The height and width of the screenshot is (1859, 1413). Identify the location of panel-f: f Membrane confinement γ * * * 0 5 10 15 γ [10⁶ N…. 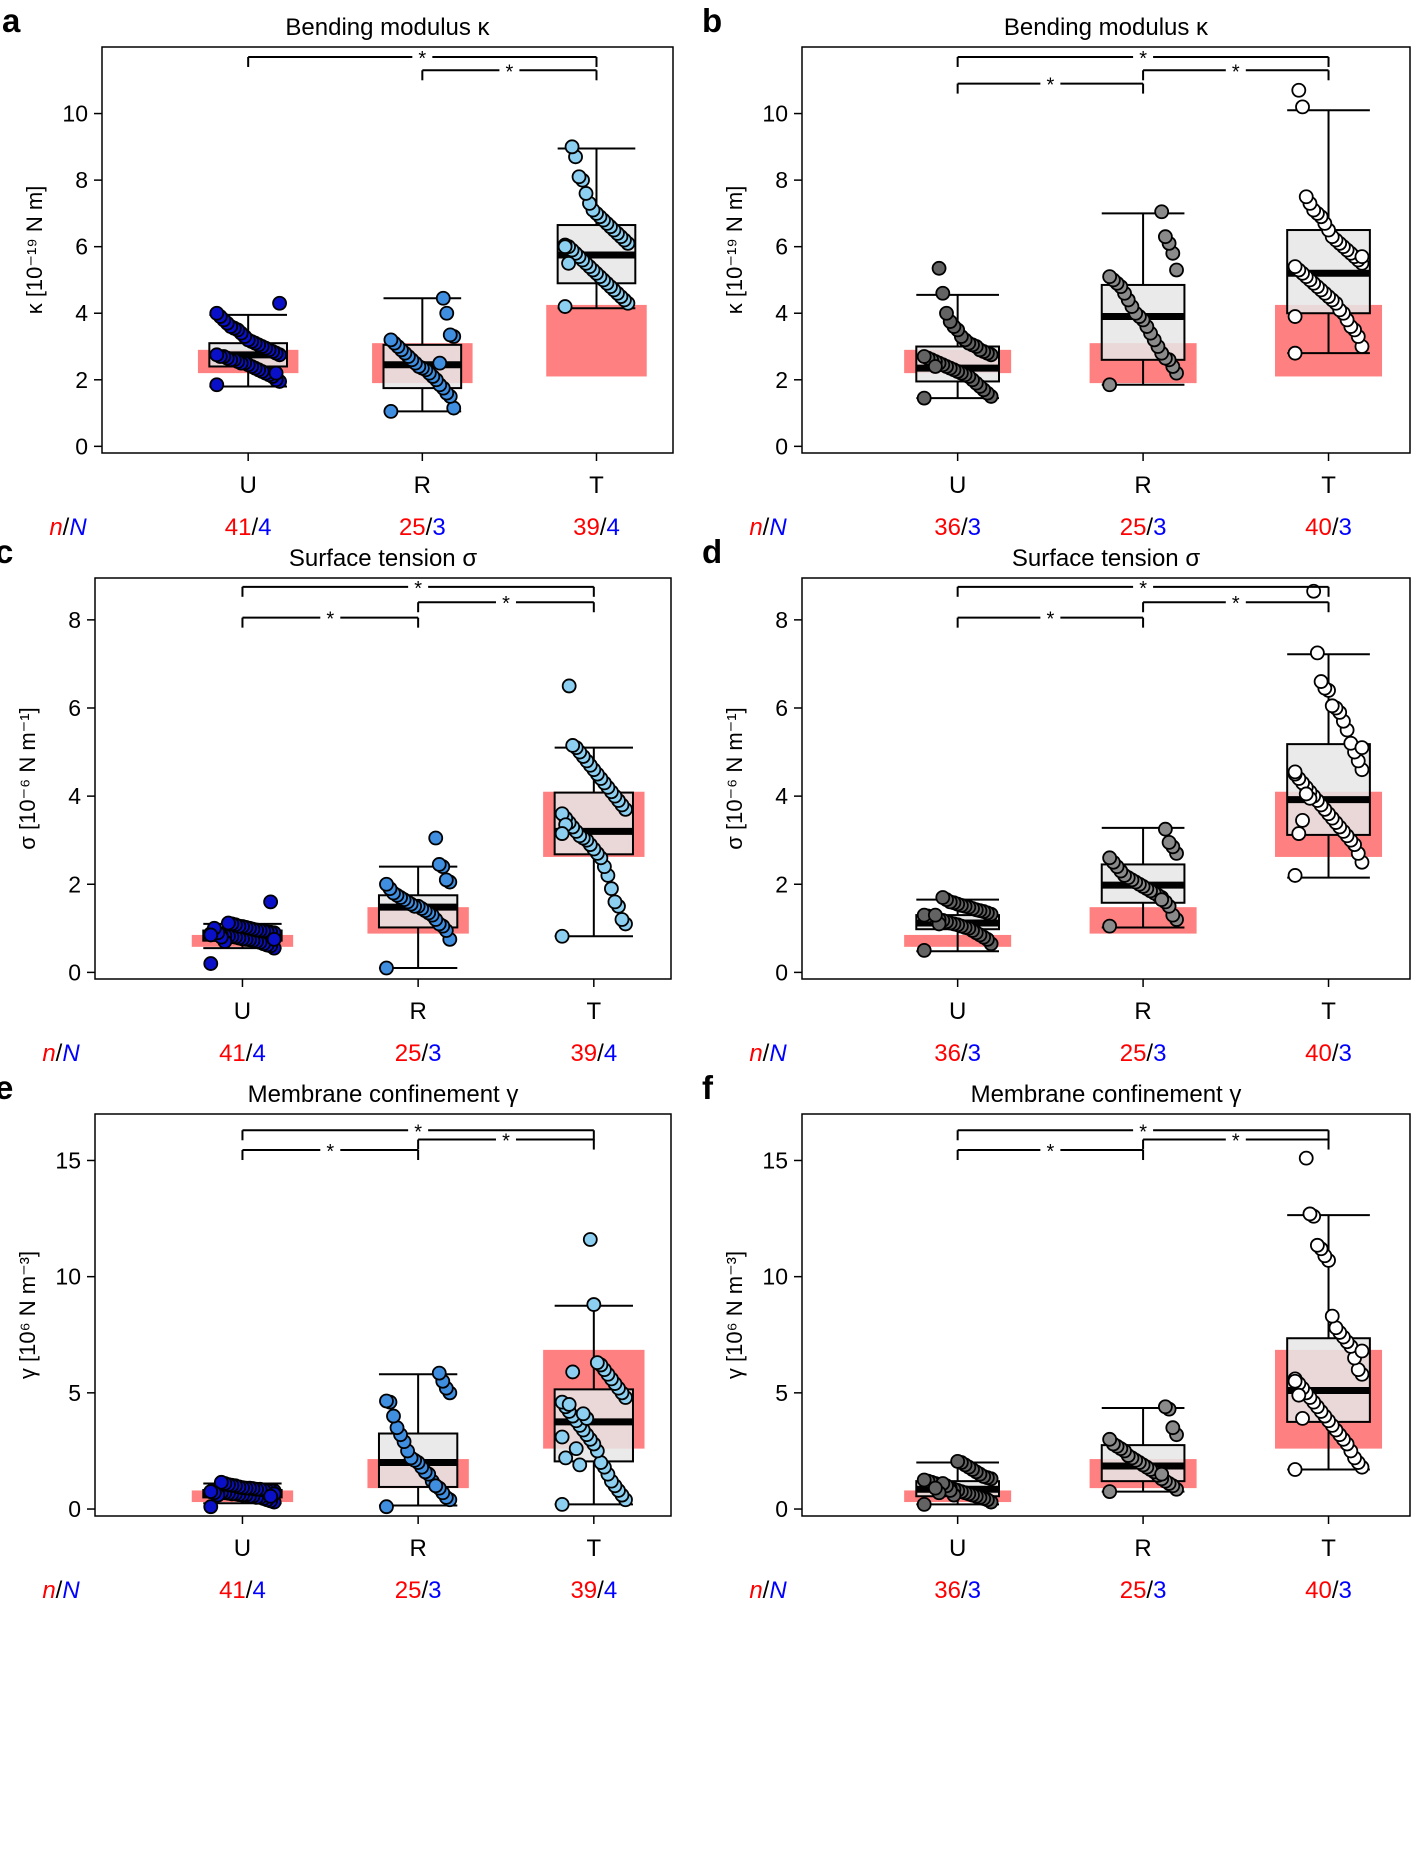
(1056, 1336).